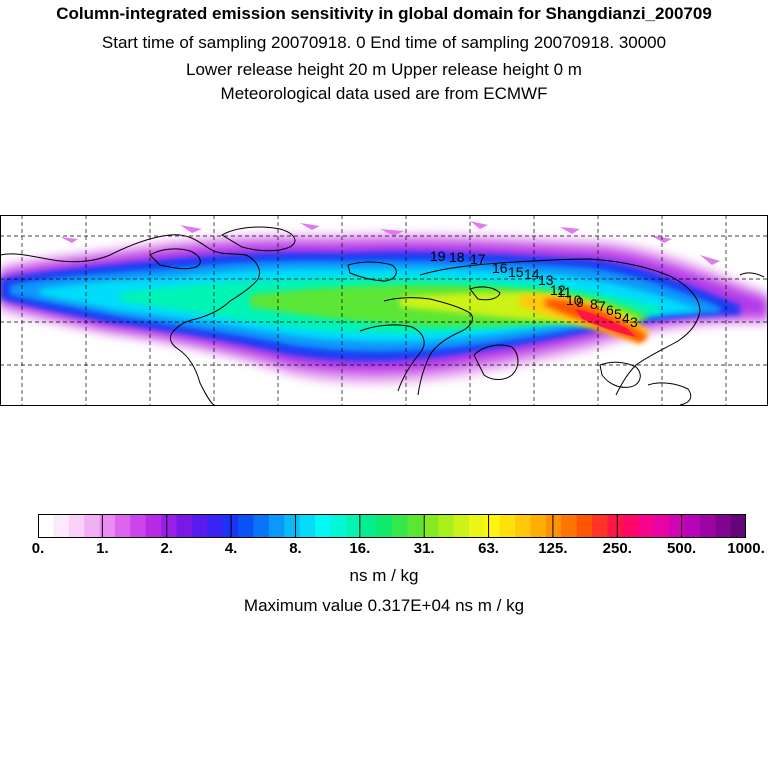 This screenshot has height=768, width=768. What do you see at coordinates (295, 548) in the screenshot?
I see `colorbar-tick-label: 8.` at bounding box center [295, 548].